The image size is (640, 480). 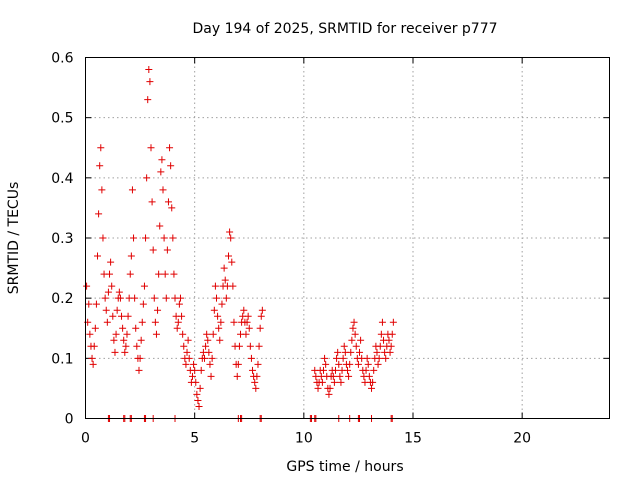 I want to click on y-tick-label: 0.2, so click(x=62, y=299).